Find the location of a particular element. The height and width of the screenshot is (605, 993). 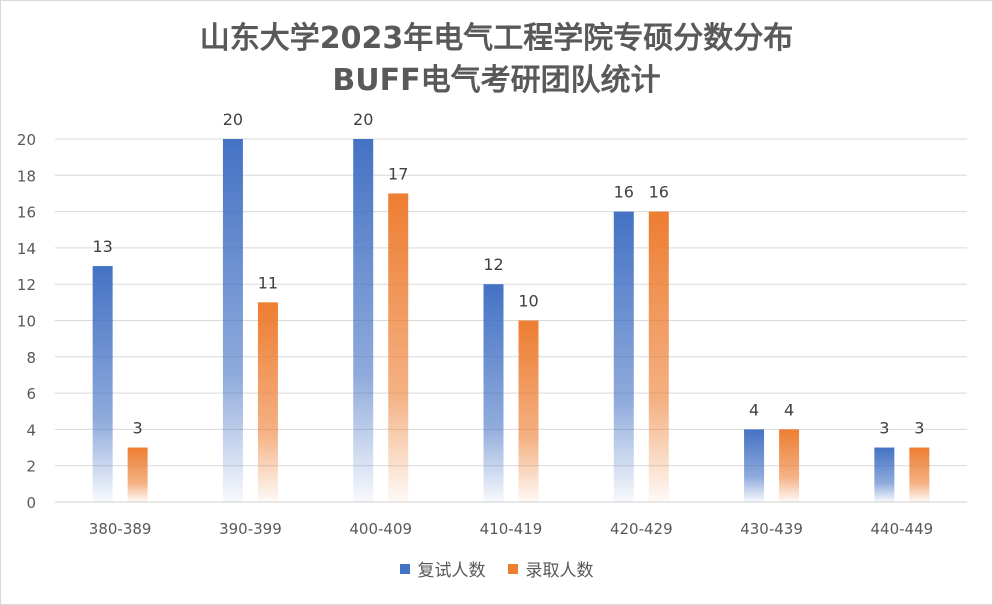

y-axis-ticks: 0 2 4 6 8 10 12 14 16 18 20 is located at coordinates (26, 321).